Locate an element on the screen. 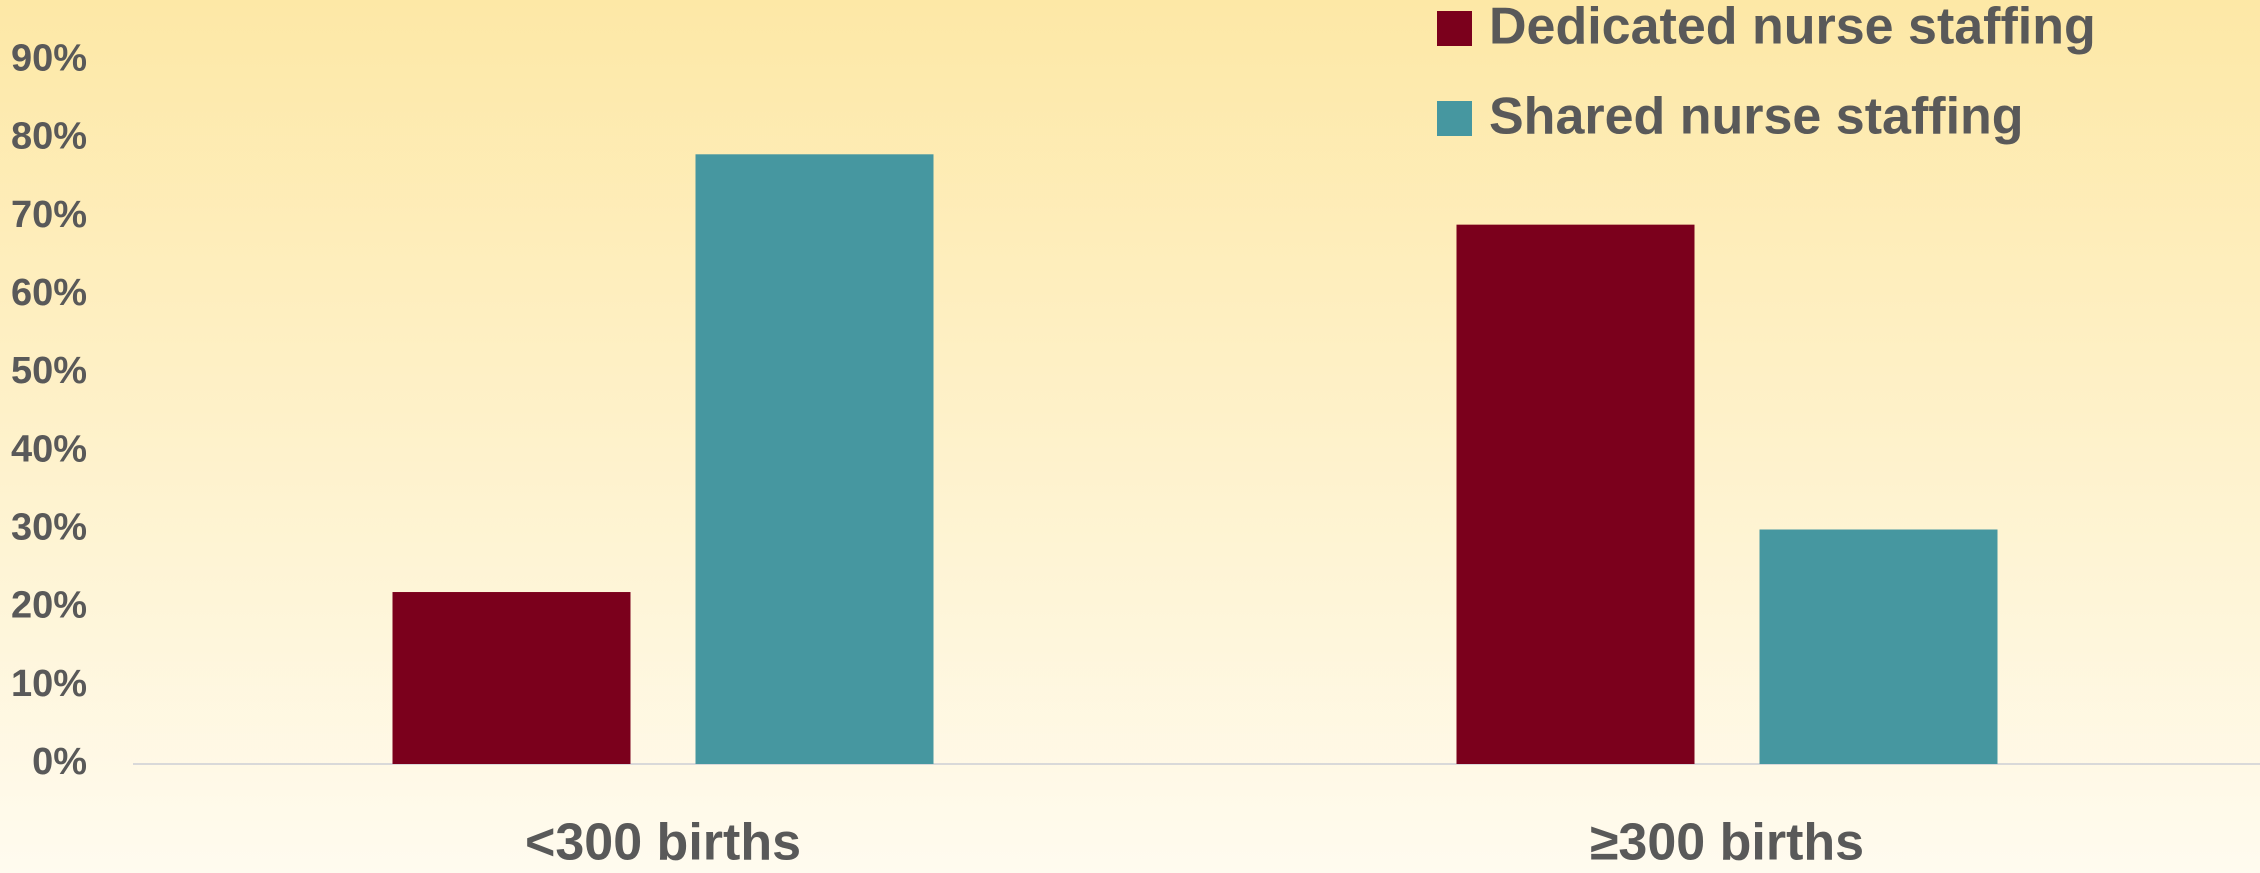 This screenshot has width=2260, height=873. y-tick-label: 90% is located at coordinates (49, 59).